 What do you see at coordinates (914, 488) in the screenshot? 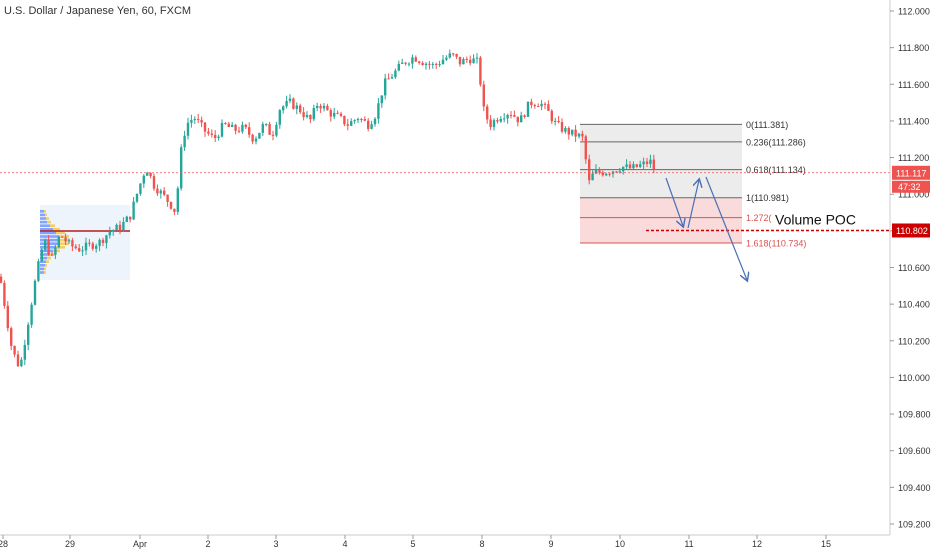
I see `price-tick-label: 109.400` at bounding box center [914, 488].